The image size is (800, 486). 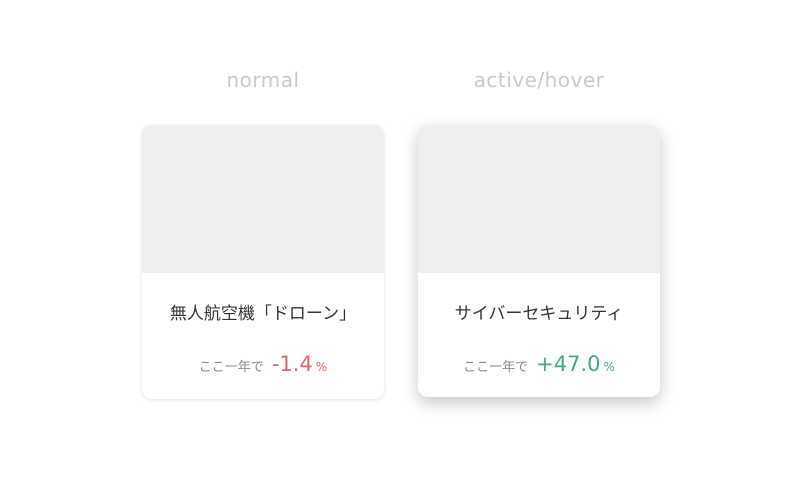 I want to click on card-stat: ここ一年で -1.4%, so click(x=263, y=364).